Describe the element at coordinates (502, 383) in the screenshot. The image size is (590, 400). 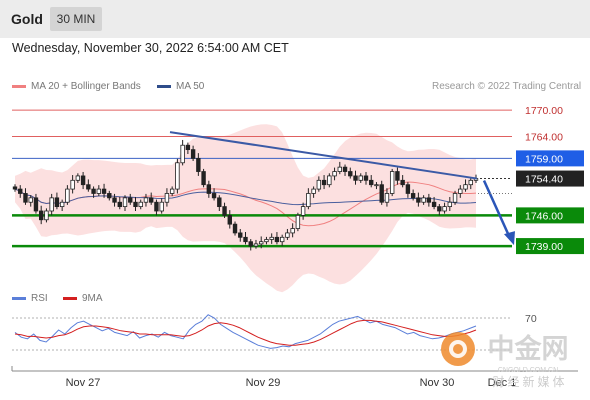
I see `x-tick-label: Dec 1` at that location.